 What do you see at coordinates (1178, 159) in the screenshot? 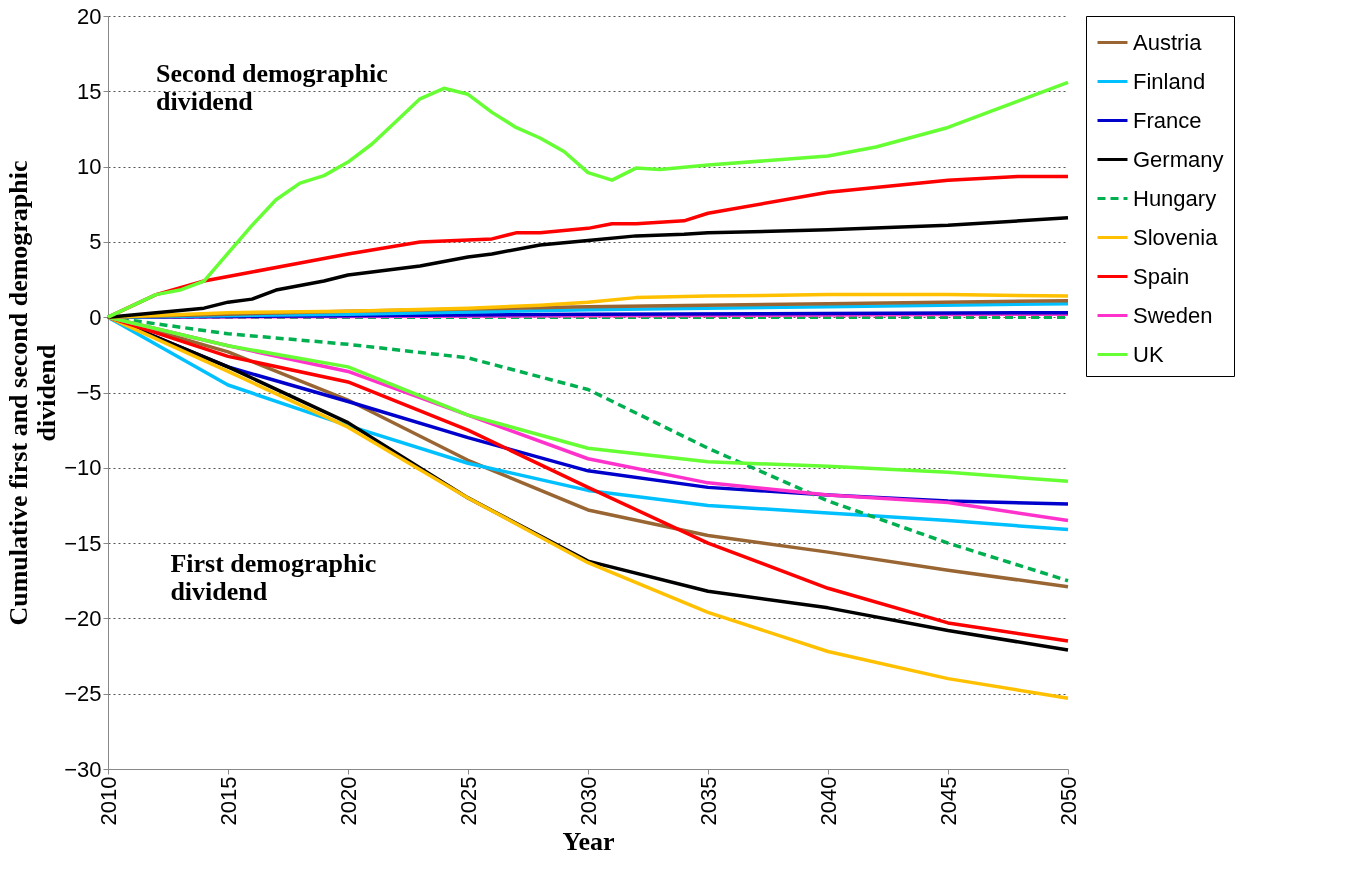
I see `legend-label: Germany` at bounding box center [1178, 159].